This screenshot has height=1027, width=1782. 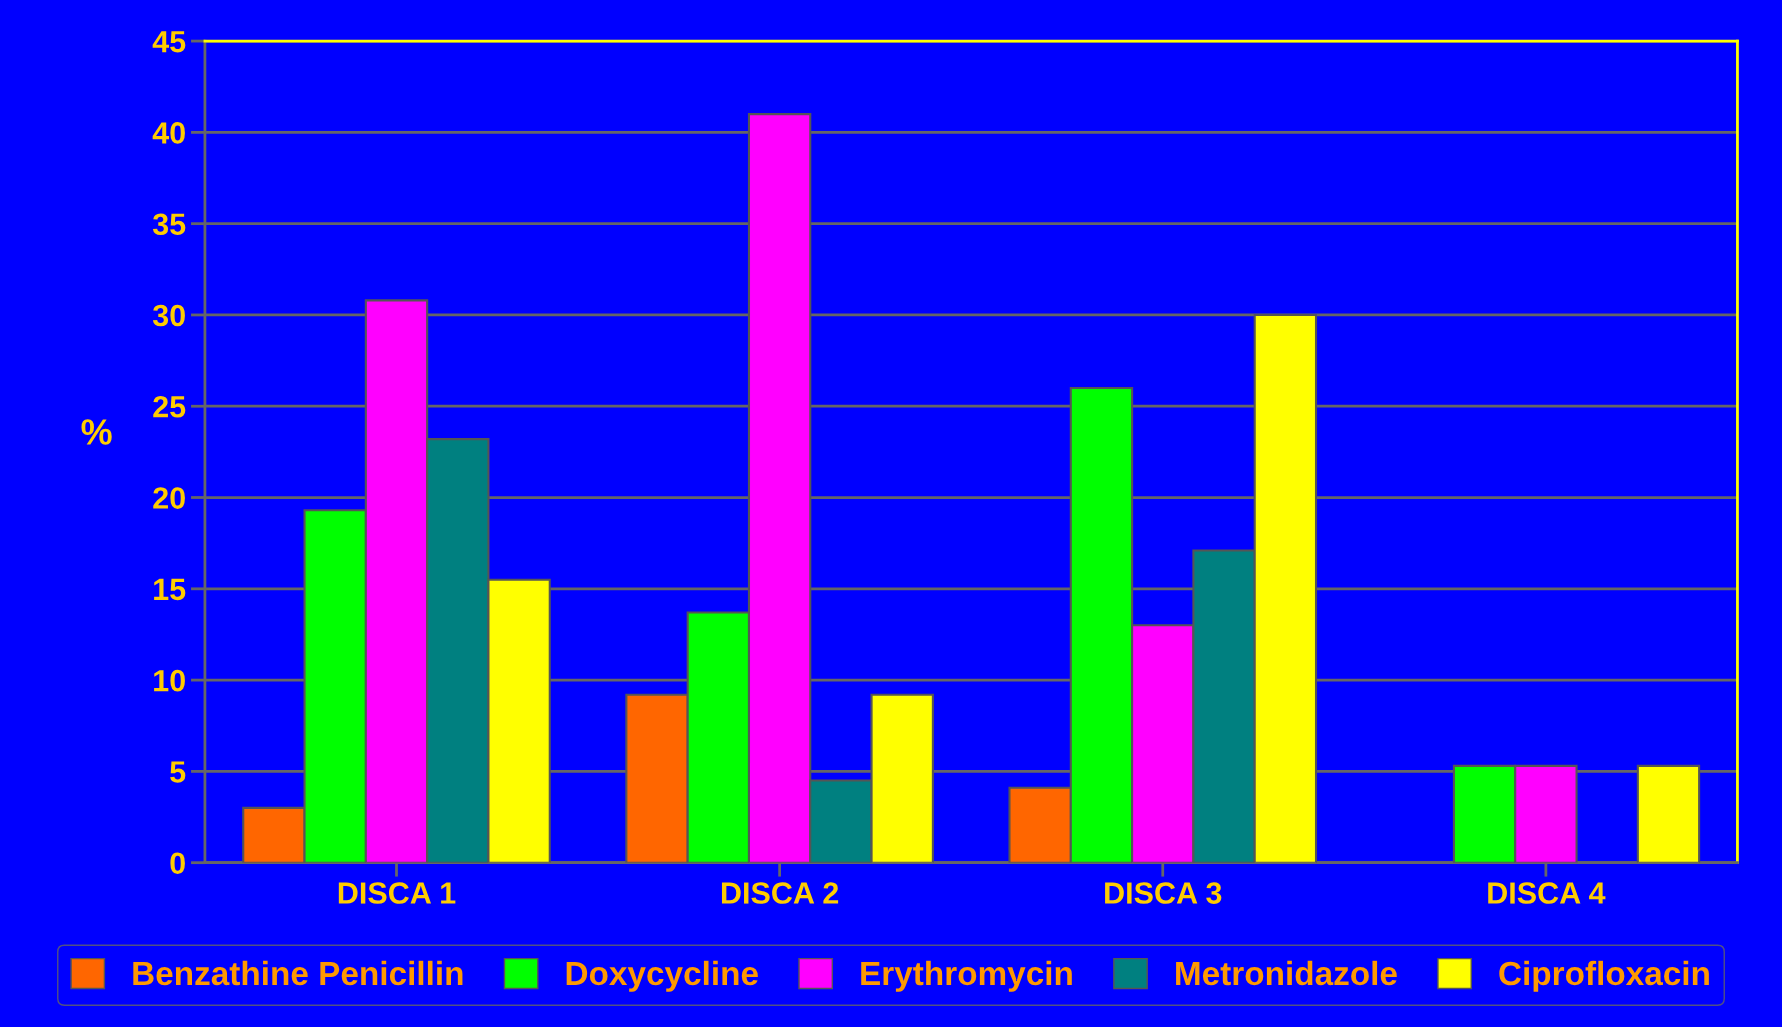 What do you see at coordinates (170, 589) in the screenshot?
I see `y-tick-label: 15` at bounding box center [170, 589].